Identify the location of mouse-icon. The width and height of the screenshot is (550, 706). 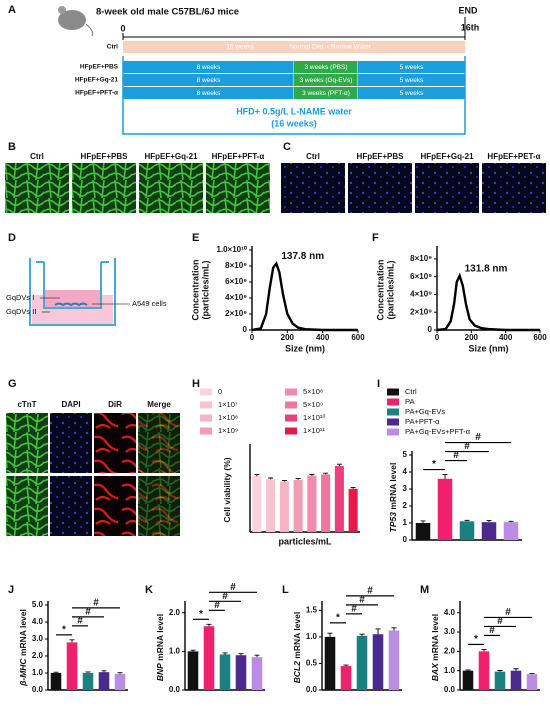
(72, 20).